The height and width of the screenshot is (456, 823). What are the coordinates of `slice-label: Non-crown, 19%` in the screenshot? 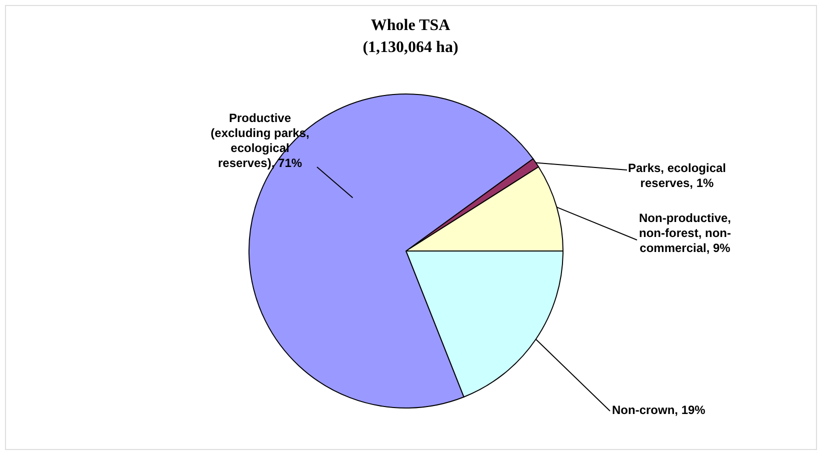 It's located at (659, 410).